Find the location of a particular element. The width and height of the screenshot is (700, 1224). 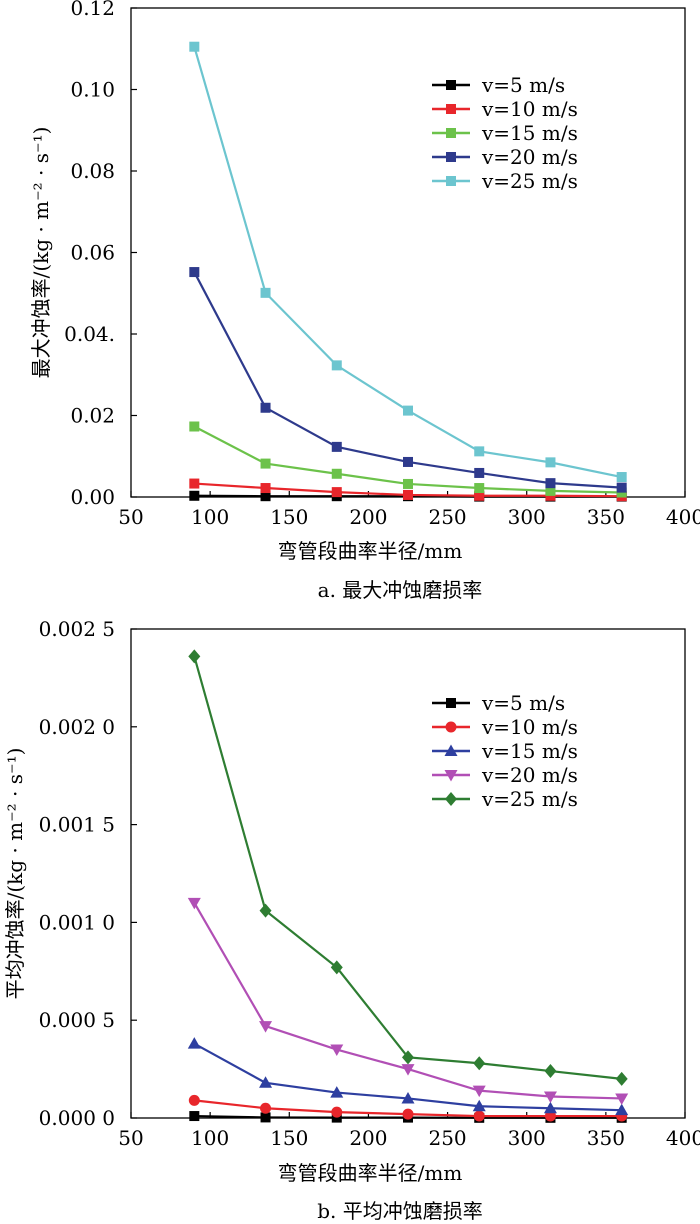

y-tick-label: 0.002 5 is located at coordinates (77, 629).